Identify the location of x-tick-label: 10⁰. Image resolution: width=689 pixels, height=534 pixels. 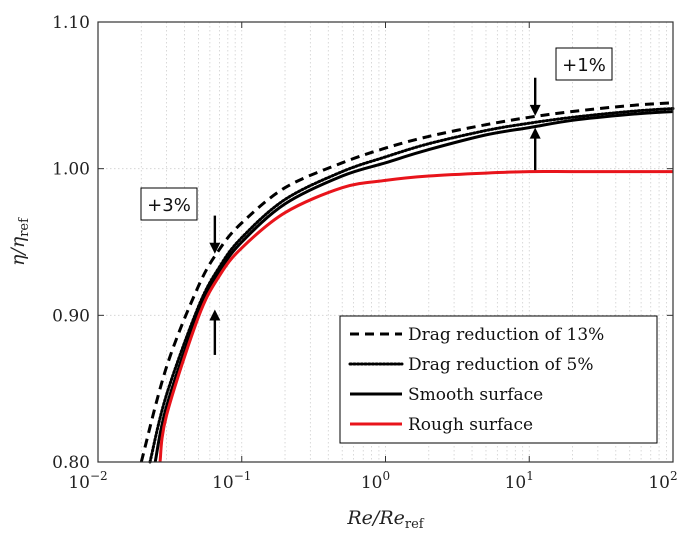
(375, 481).